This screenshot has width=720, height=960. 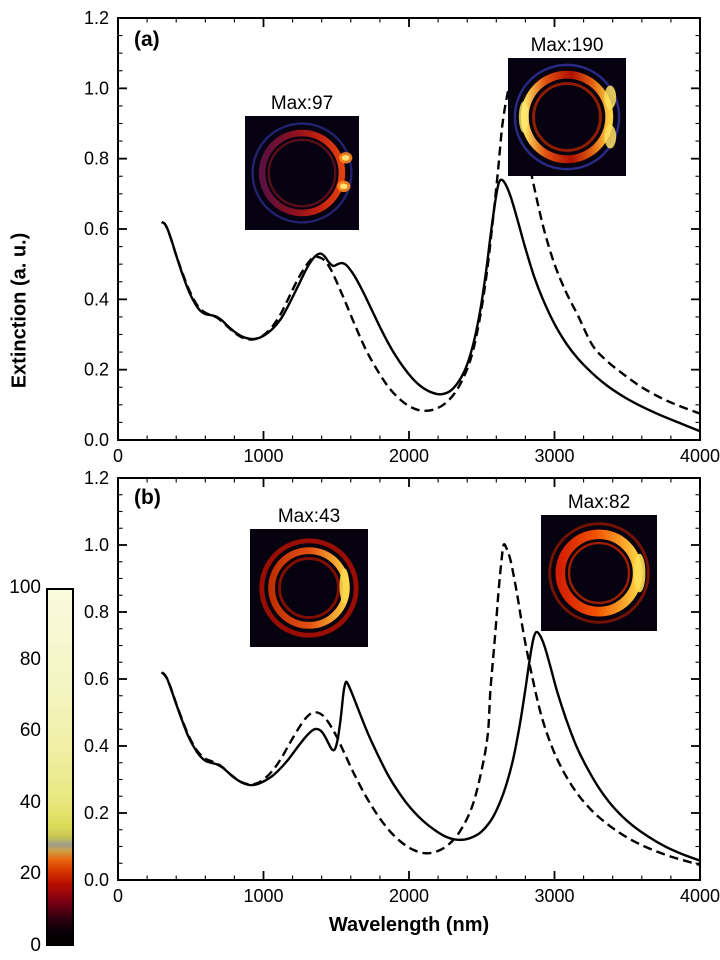 I want to click on panel-b-label: (b), so click(x=147, y=497).